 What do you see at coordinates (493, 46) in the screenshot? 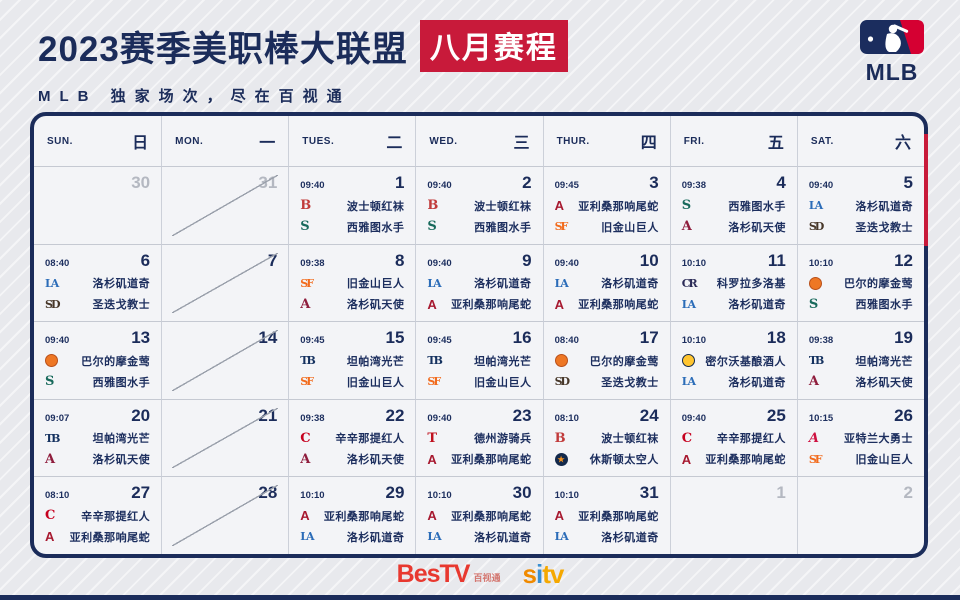
I see `month-badge: 八月赛程` at bounding box center [493, 46].